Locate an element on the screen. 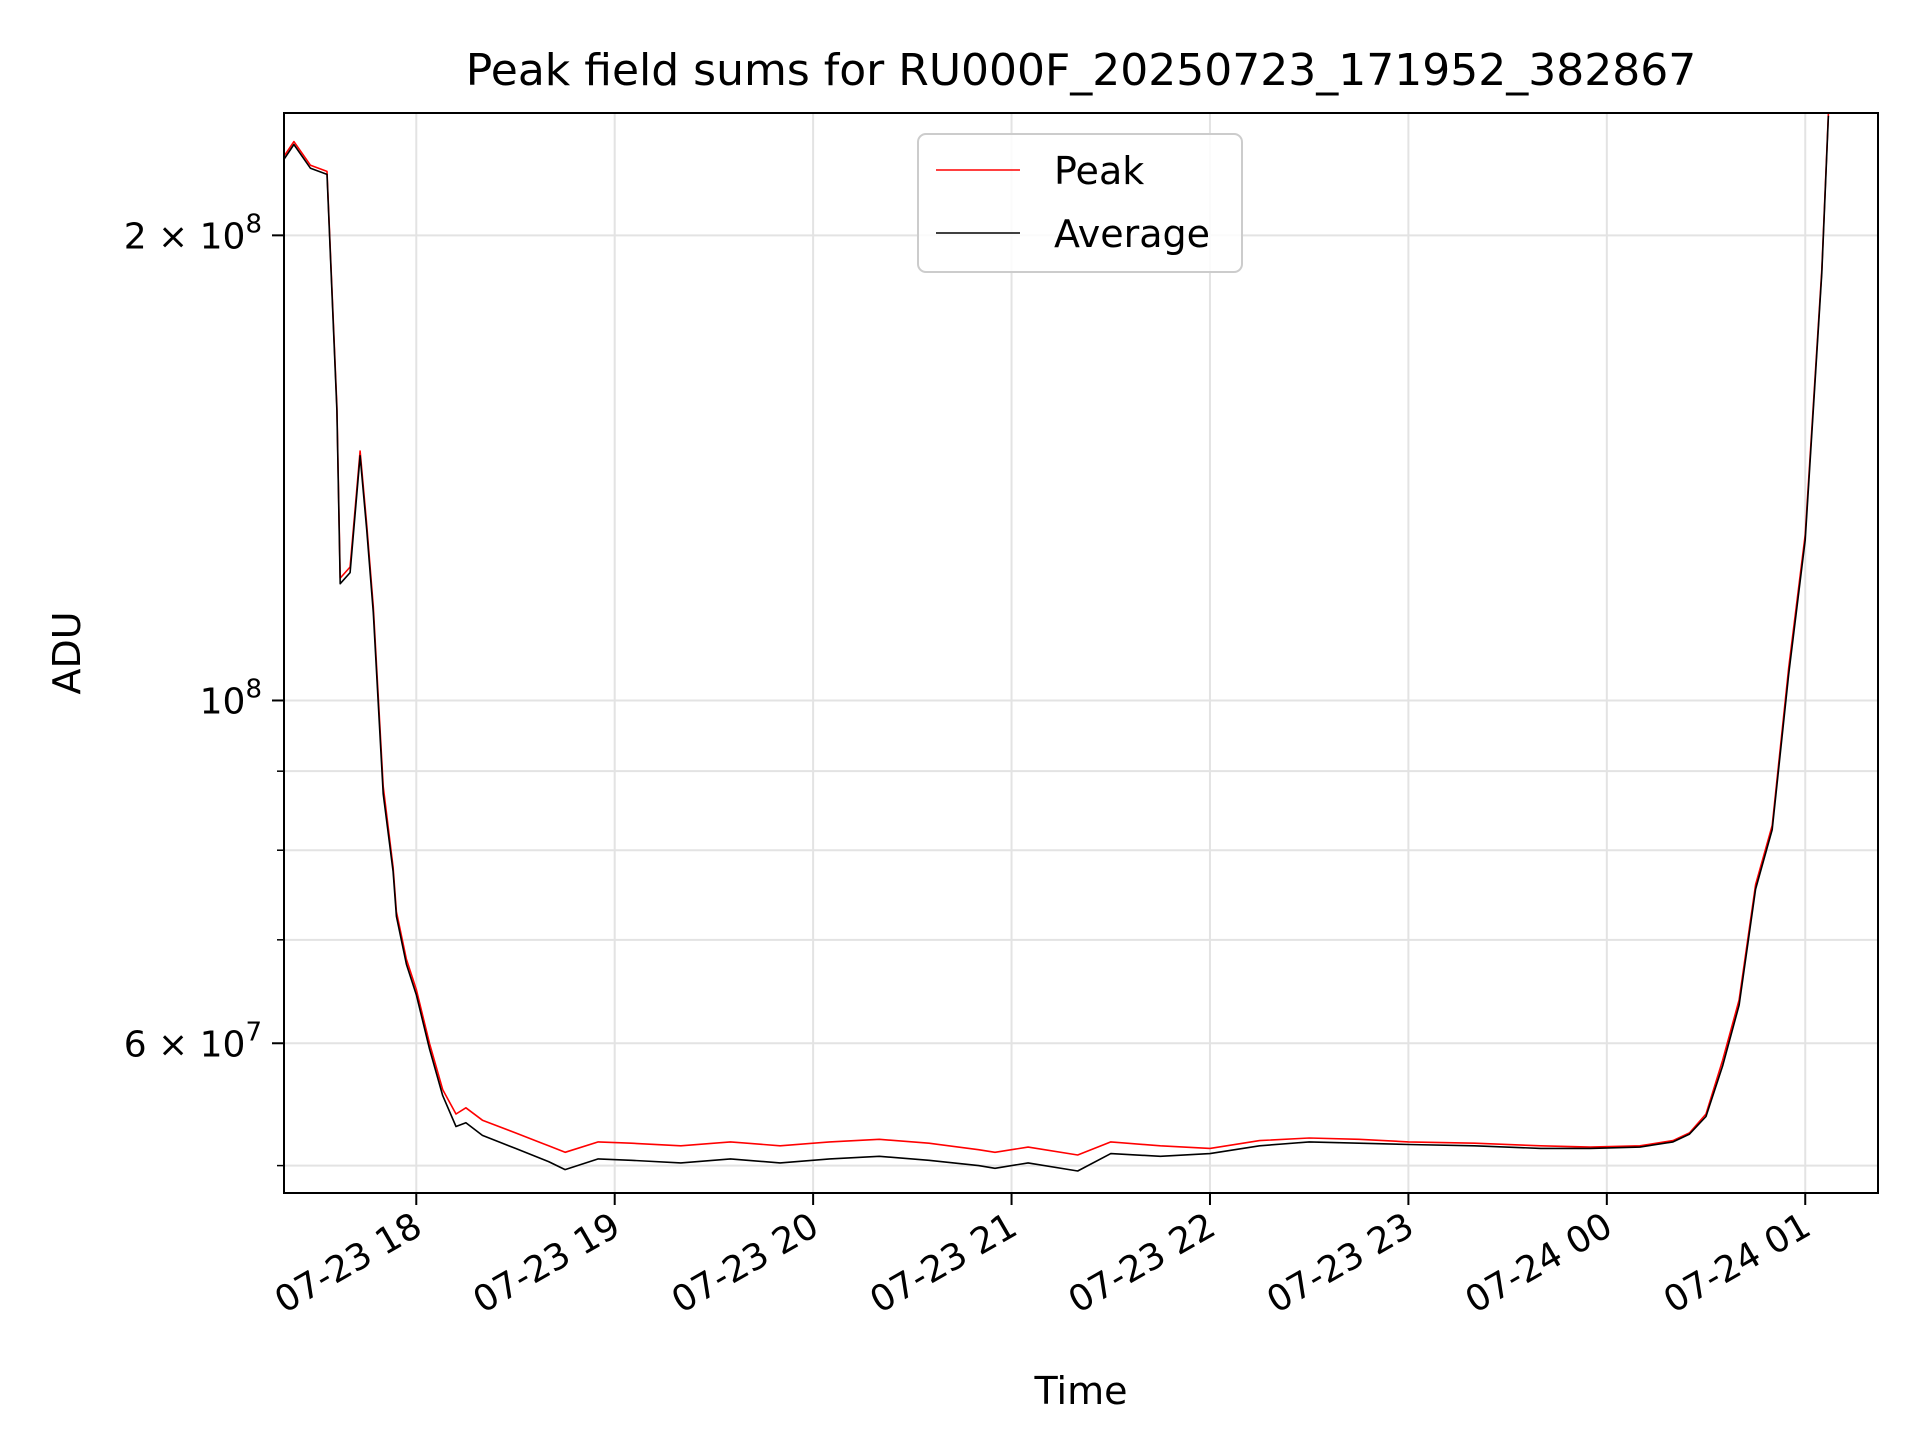 The image size is (1920, 1444). y-axis-label: ADU is located at coordinates (67, 652).